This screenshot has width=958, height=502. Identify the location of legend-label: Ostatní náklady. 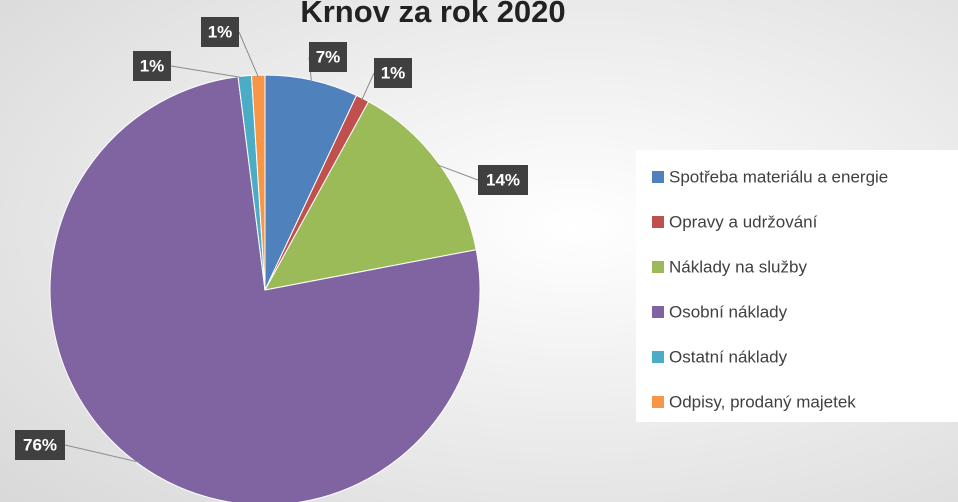
(728, 356).